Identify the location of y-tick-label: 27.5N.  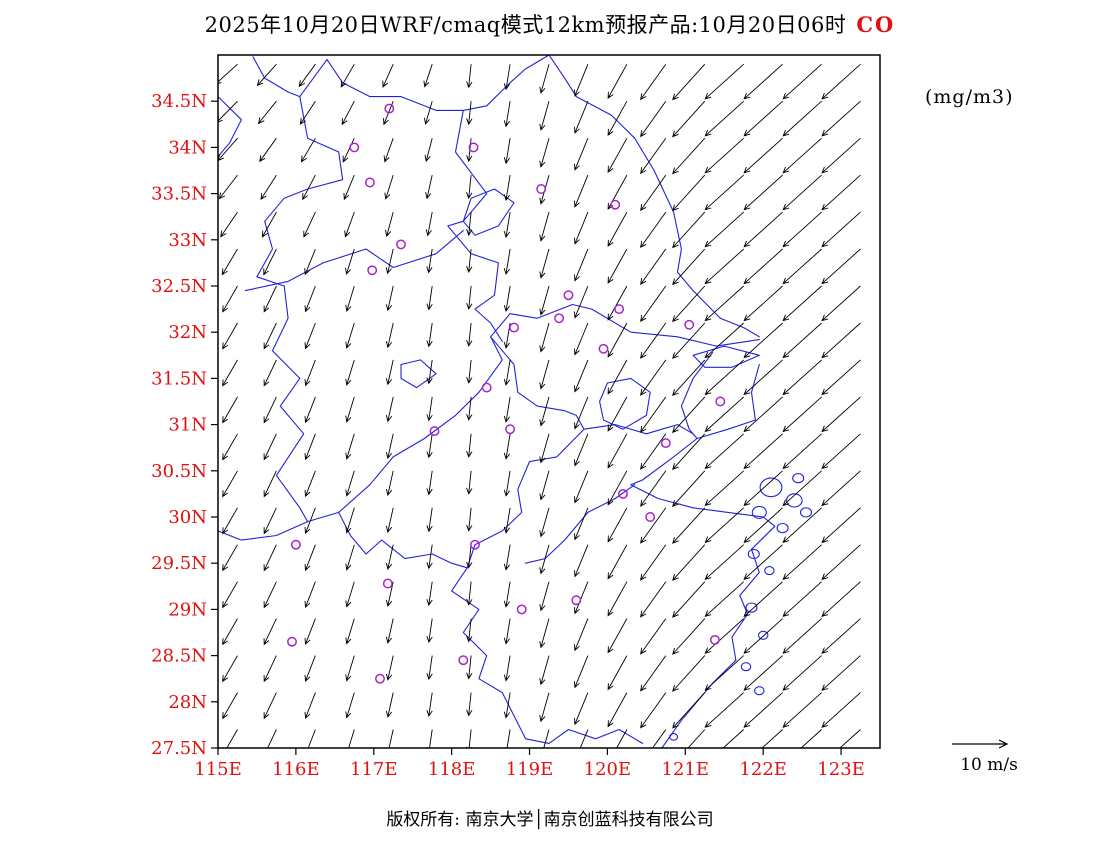
(179, 748).